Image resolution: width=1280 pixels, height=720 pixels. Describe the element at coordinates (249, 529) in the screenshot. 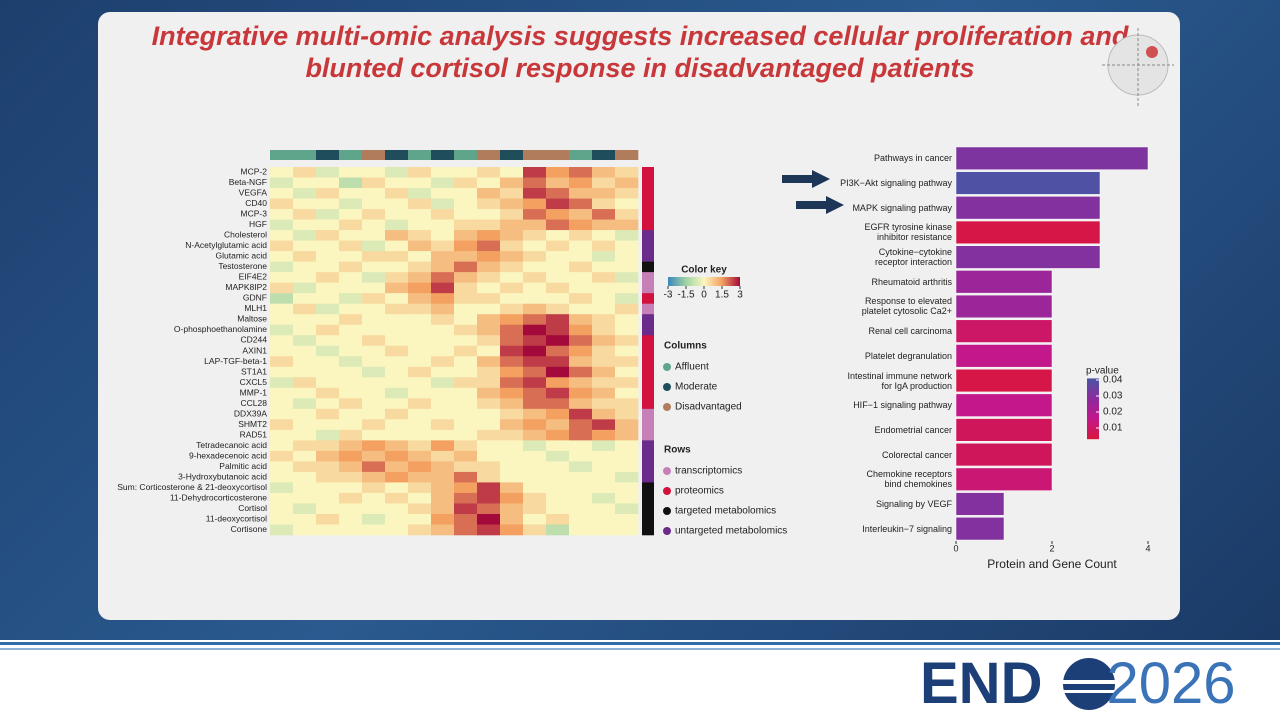

I see `row-label: Cortisone` at that location.